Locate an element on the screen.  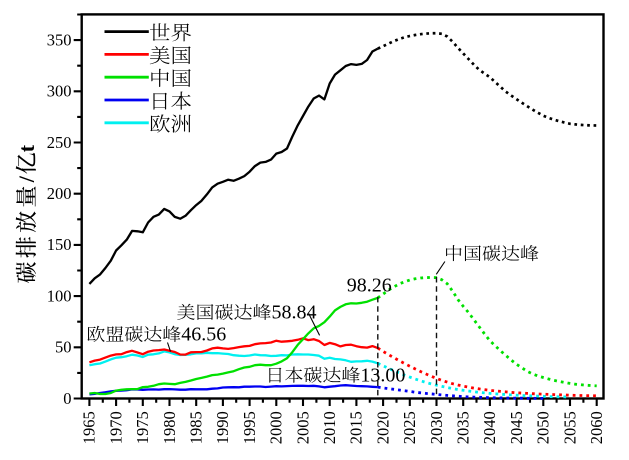
svg-text: t is located at coordinates (26, 148).